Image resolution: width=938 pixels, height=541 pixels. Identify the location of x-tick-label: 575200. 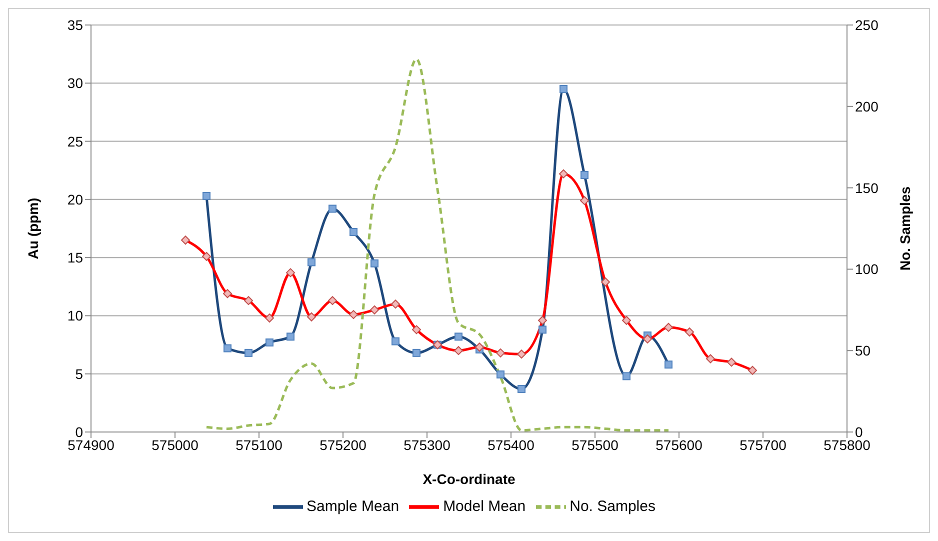
(343, 444).